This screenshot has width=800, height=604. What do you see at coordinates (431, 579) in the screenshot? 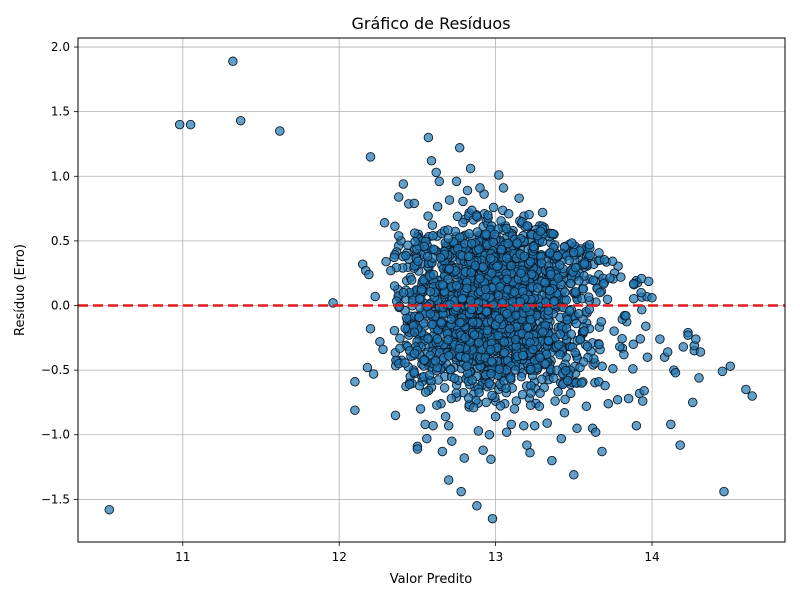
I see `x-axis-label: Valor Predito` at bounding box center [431, 579].